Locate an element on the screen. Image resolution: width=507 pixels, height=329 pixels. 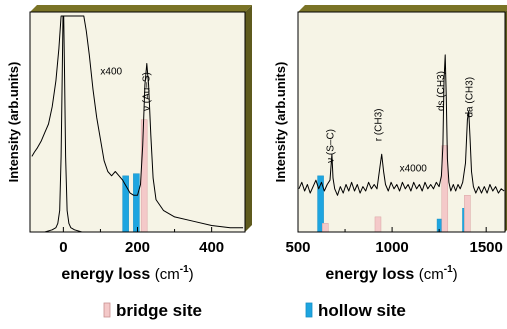
legend-label-1: bridge site is located at coordinates (159, 310).